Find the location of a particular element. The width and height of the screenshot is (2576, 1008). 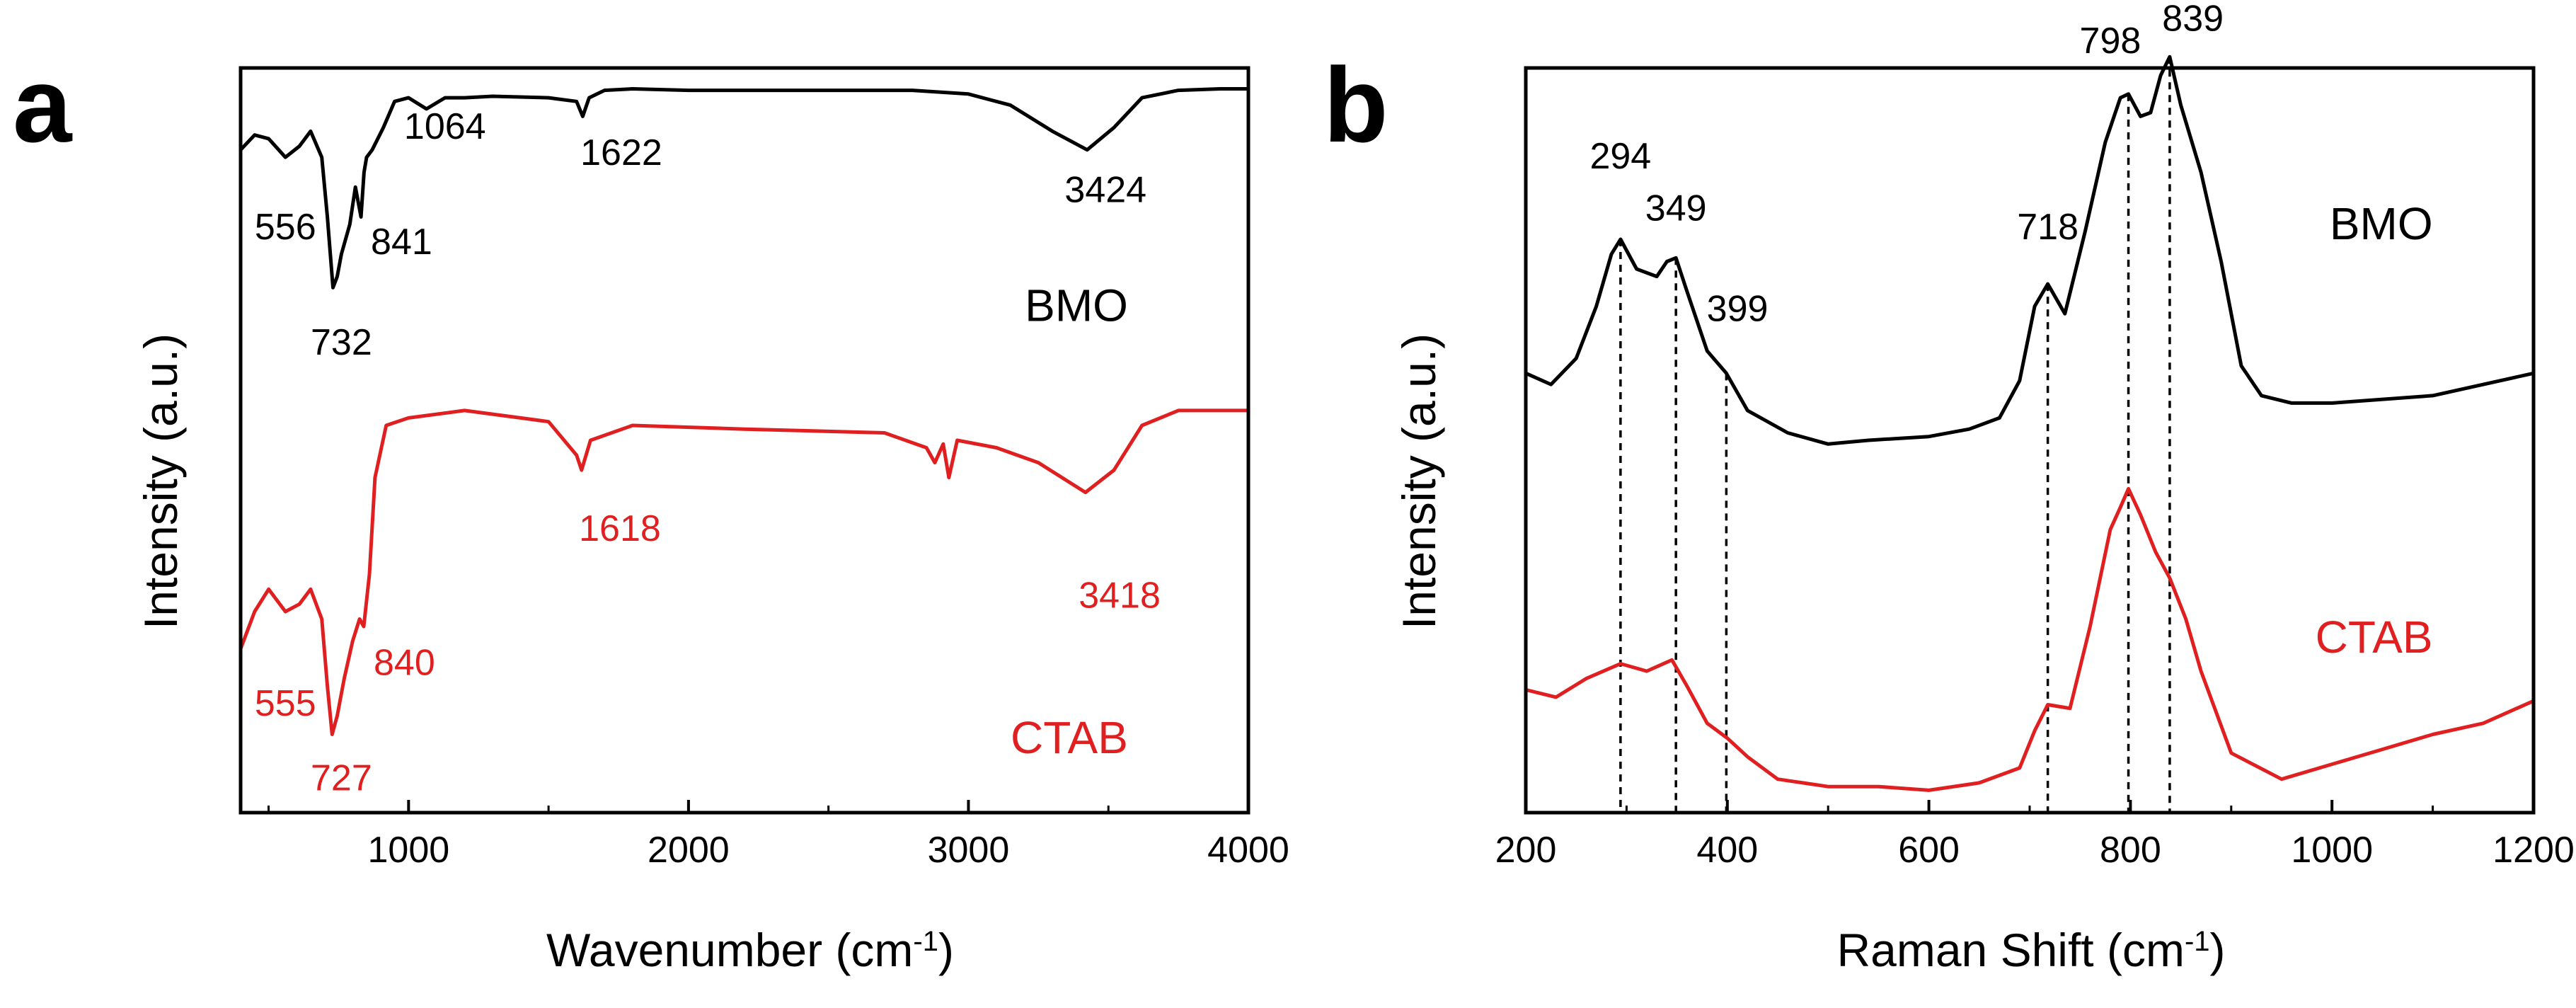

peak-label-bmo-732: 732 is located at coordinates (342, 342).